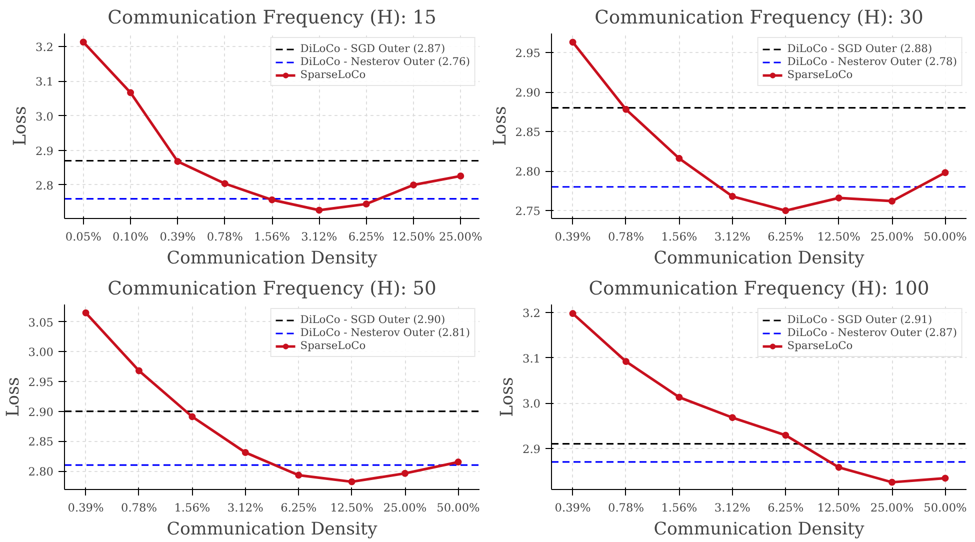 Image resolution: width=975 pixels, height=542 pixels. I want to click on x-tick-label: 0.10%, so click(130, 237).